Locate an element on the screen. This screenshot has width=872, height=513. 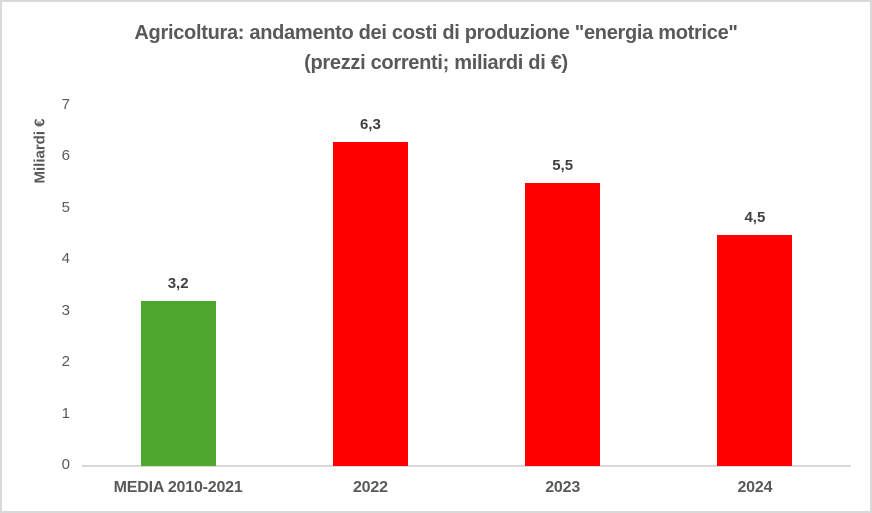
bar-2024 is located at coordinates (755, 350).